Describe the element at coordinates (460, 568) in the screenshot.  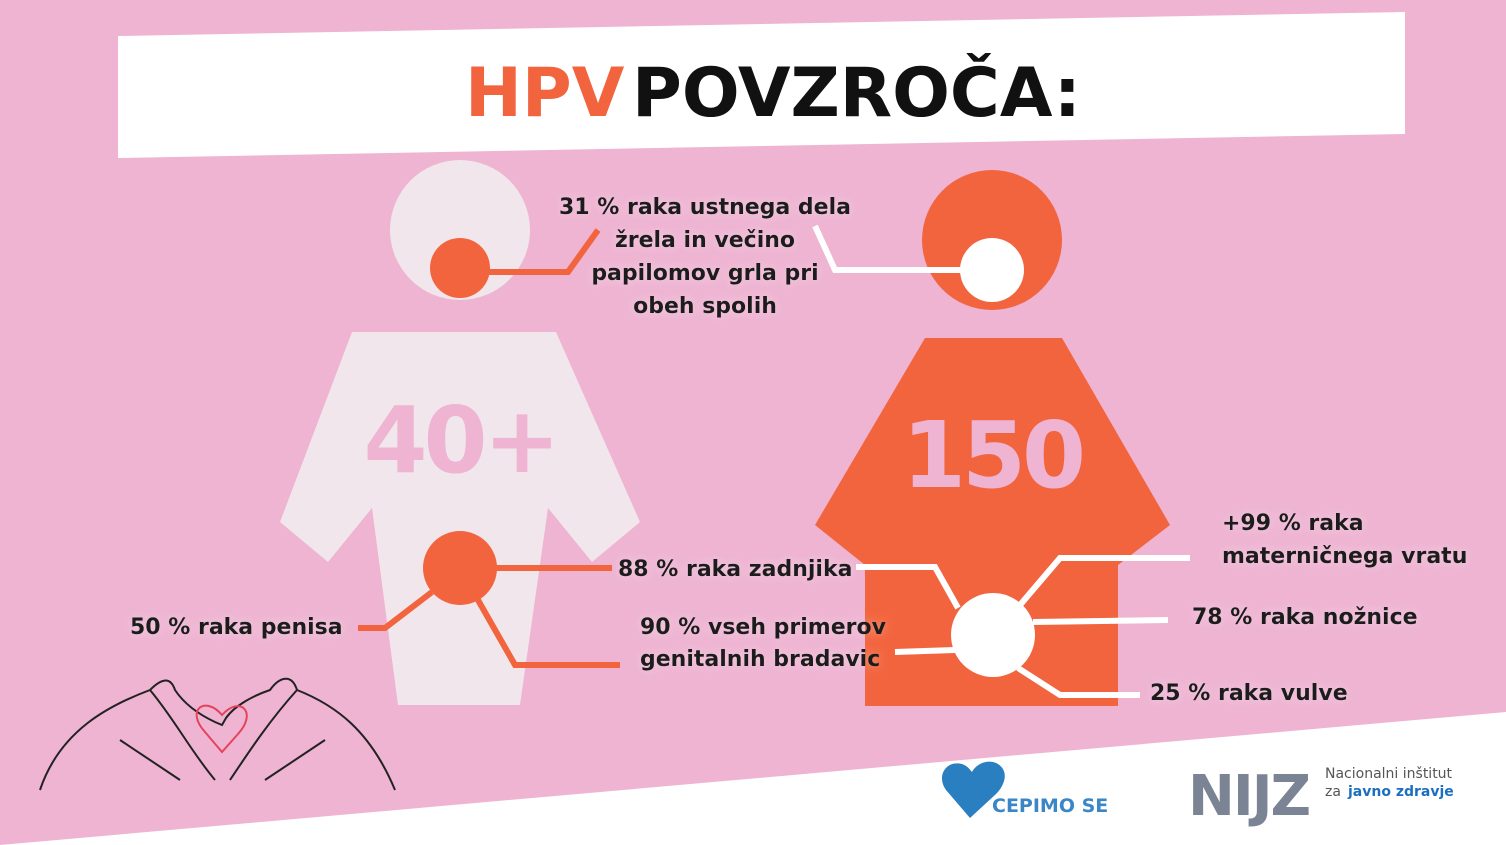
I see `male-groin-dot` at that location.